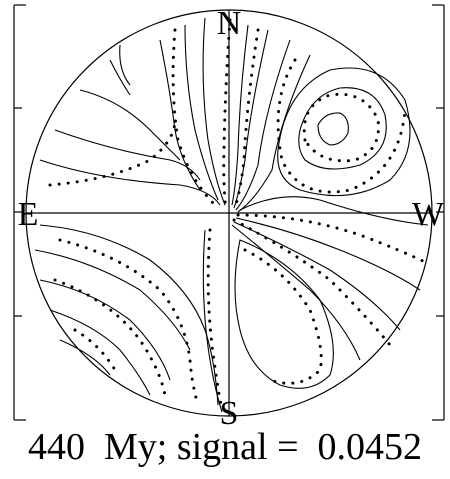 The width and height of the screenshot is (450, 479). I want to click on label-west: W, so click(428, 214).